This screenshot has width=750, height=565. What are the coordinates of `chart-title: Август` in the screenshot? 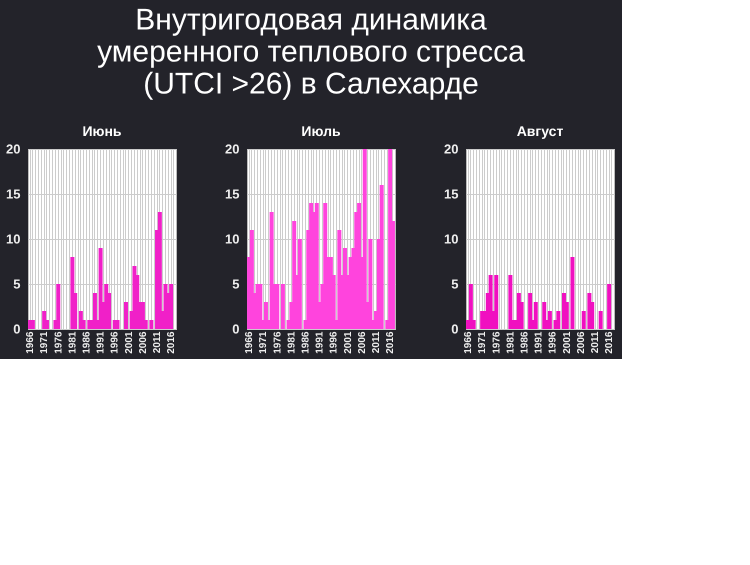 It's located at (540, 131).